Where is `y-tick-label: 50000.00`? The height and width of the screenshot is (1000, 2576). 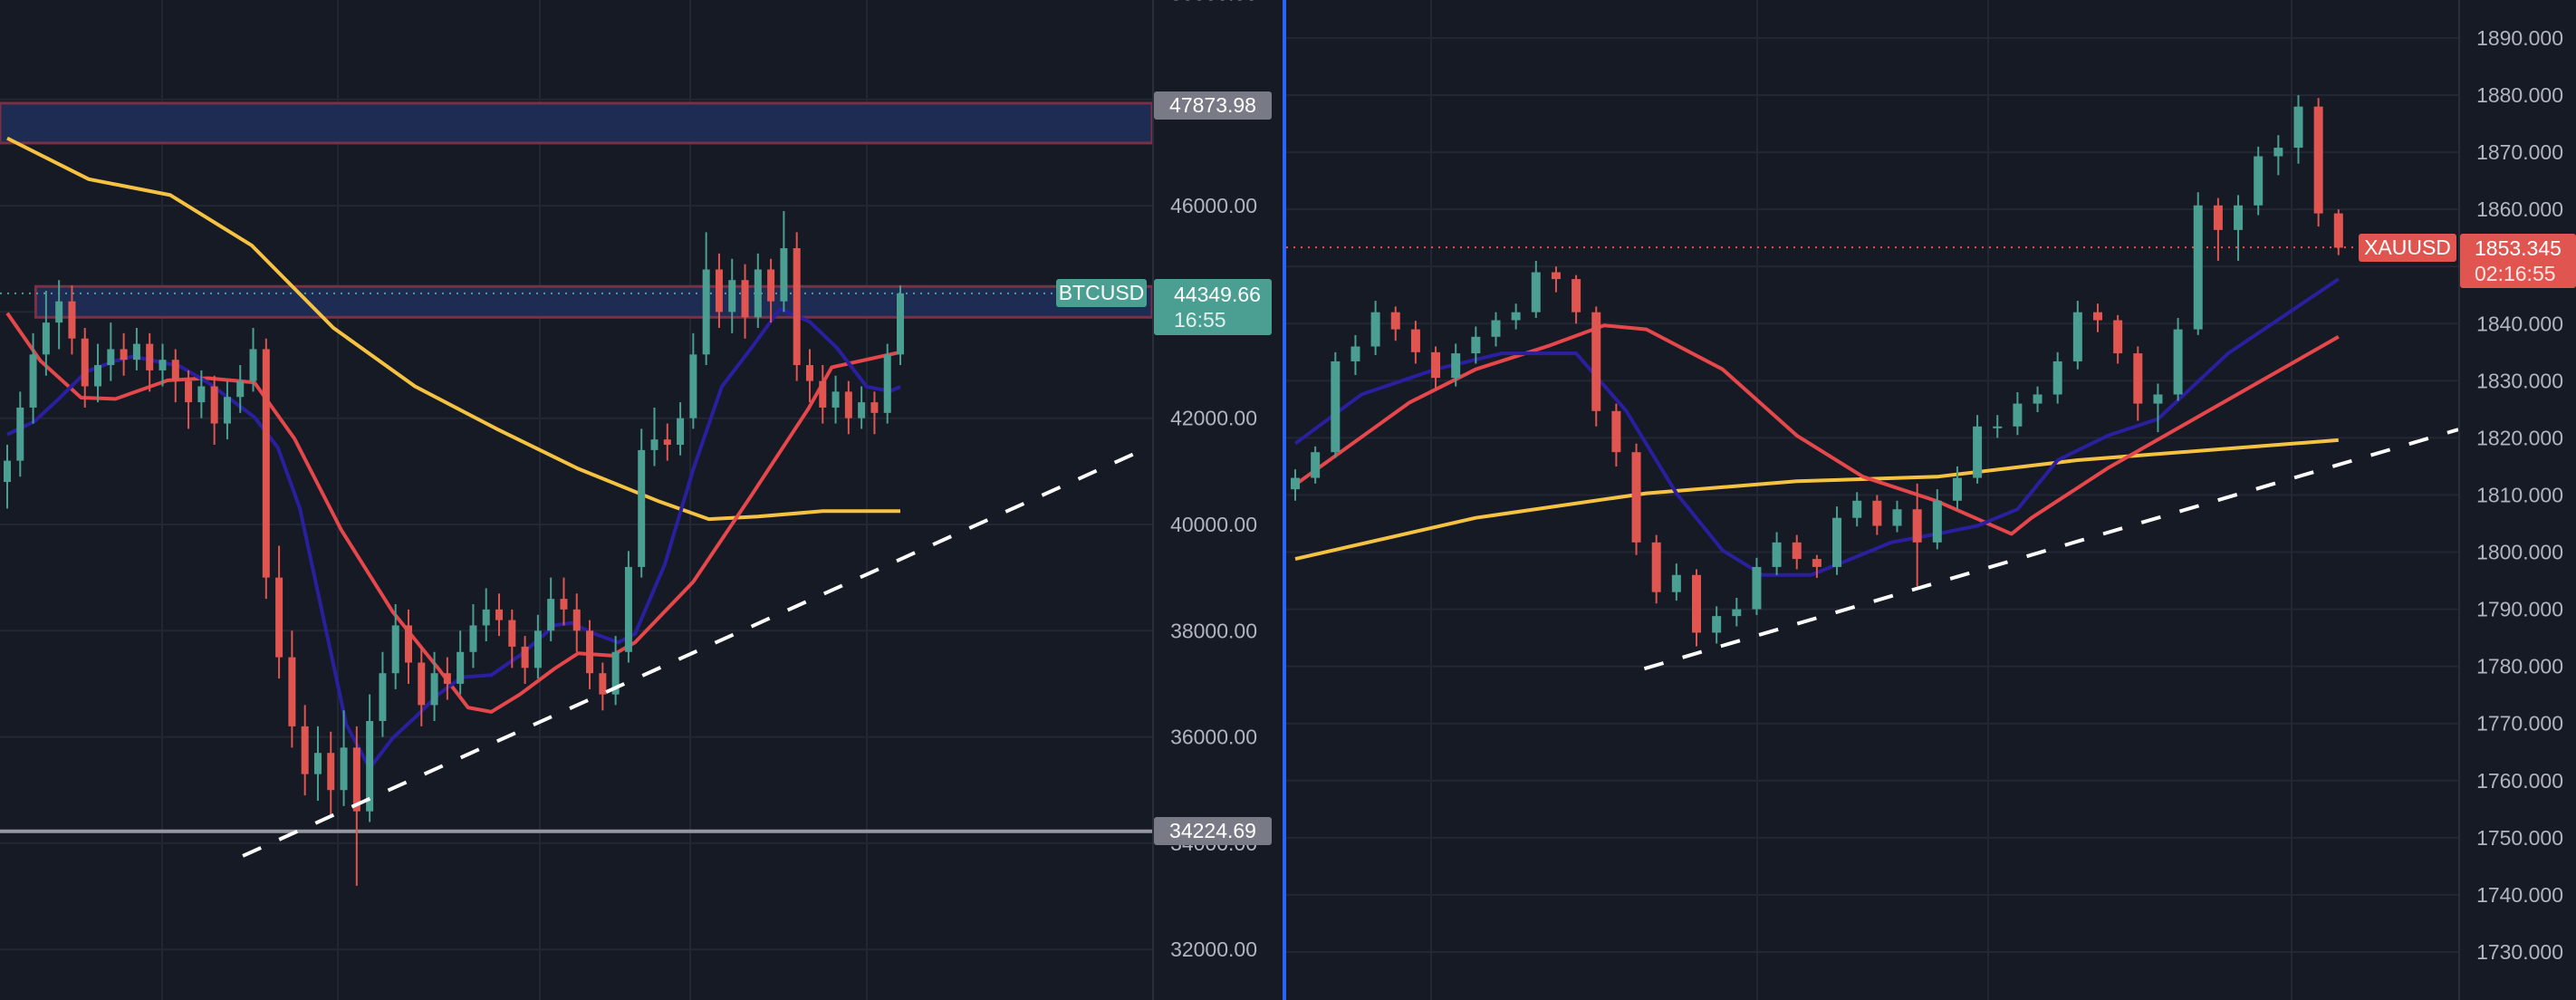 y-tick-label: 50000.00 is located at coordinates (1213, 3).